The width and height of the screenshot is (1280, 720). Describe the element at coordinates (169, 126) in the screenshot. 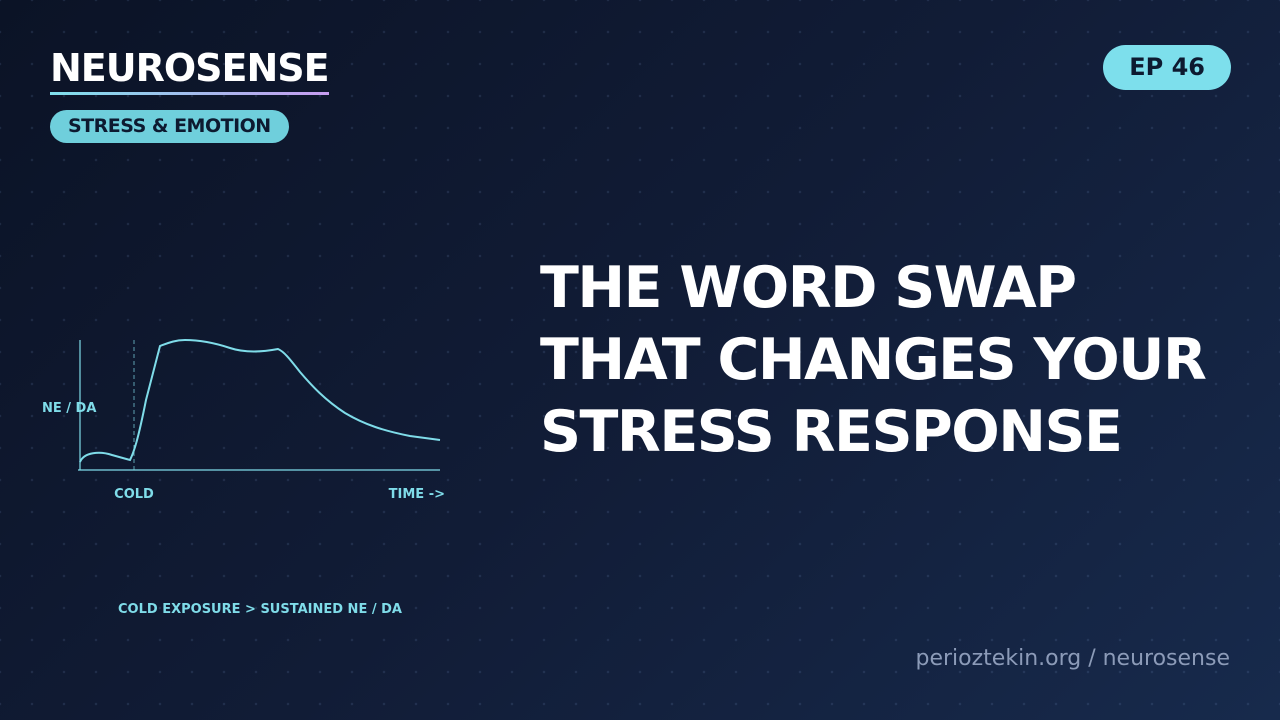

I see `category-pill: STRESS & EMOTION` at that location.